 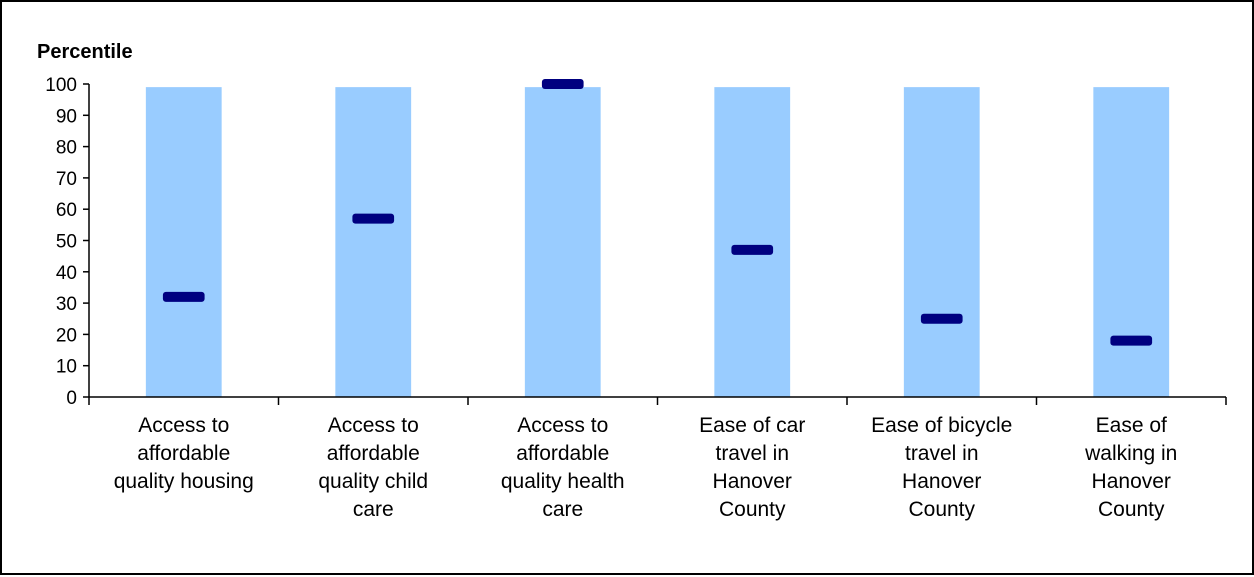 I want to click on x-tick-label-3: Access to affordable quality health care, so click(x=563, y=467).